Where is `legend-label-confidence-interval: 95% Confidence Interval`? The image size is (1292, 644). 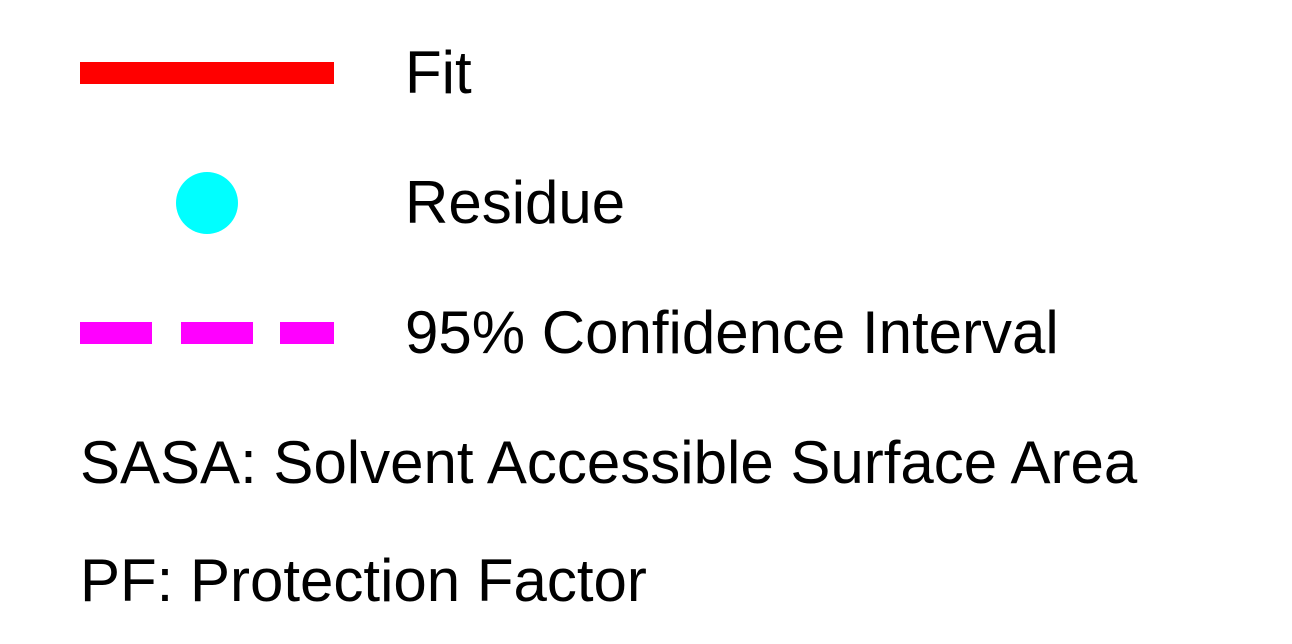 legend-label-confidence-interval: 95% Confidence Interval is located at coordinates (732, 332).